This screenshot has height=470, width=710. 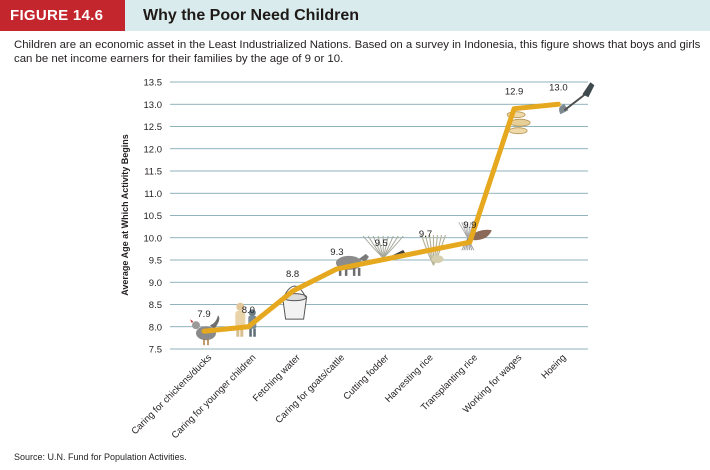 What do you see at coordinates (153, 105) in the screenshot?
I see `y-tick-label: 13.0` at bounding box center [153, 105].